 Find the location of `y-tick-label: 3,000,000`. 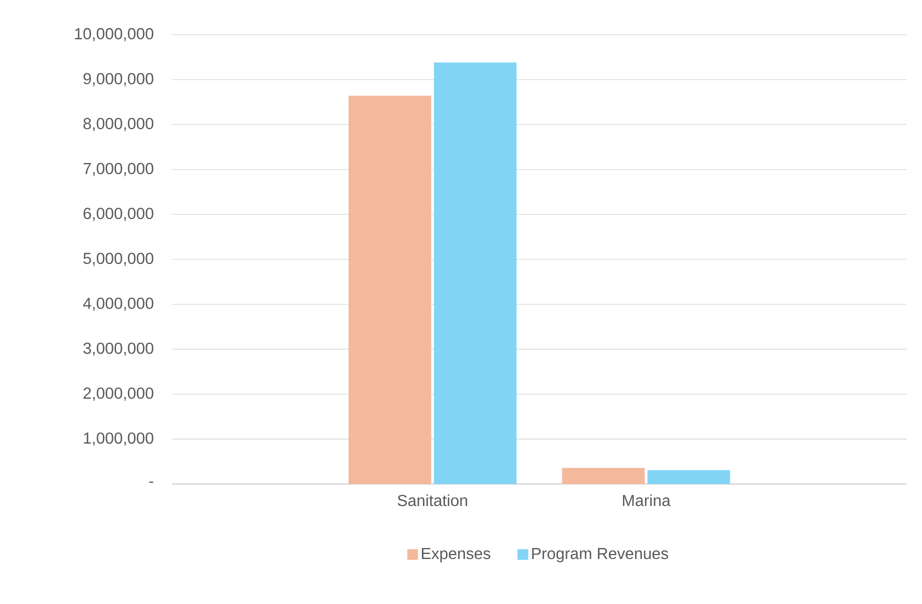

y-tick-label: 3,000,000 is located at coordinates (118, 349).